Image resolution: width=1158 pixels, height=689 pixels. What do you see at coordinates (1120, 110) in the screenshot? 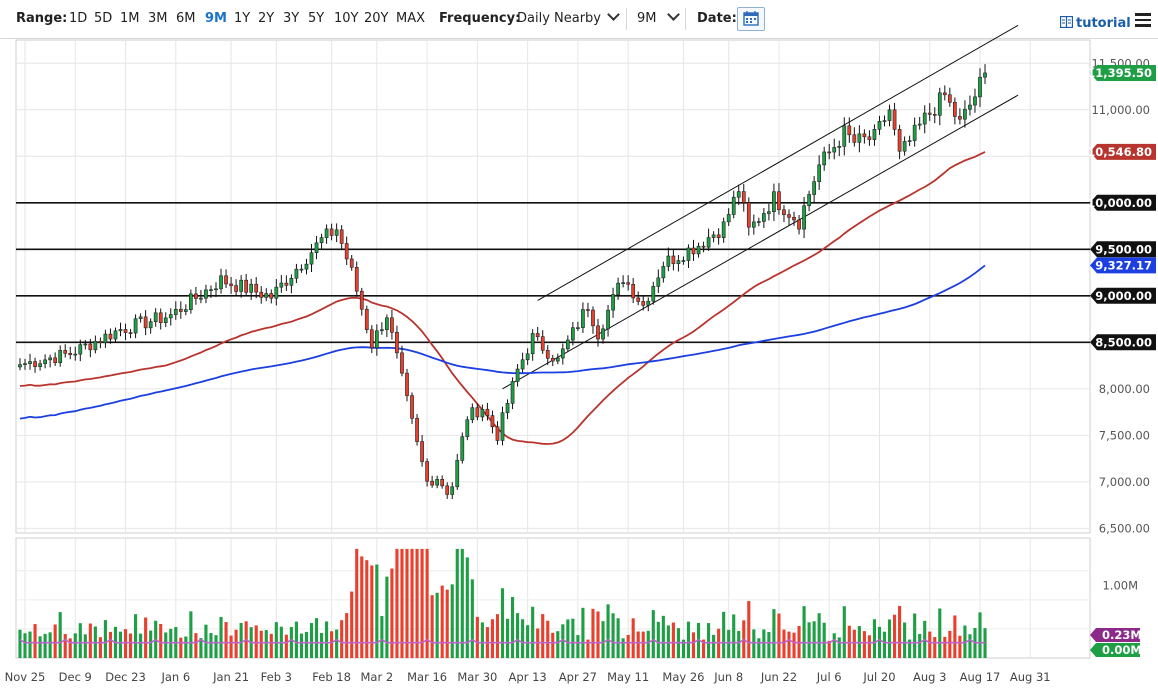
I see `price-tick-label: 11,000.00` at bounding box center [1120, 110].